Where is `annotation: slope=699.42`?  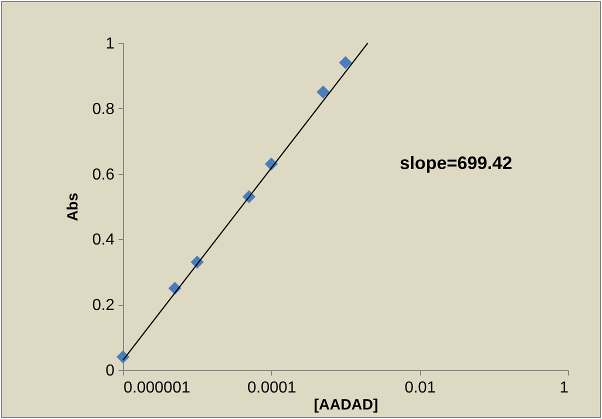
annotation: slope=699.42 is located at coordinates (456, 163).